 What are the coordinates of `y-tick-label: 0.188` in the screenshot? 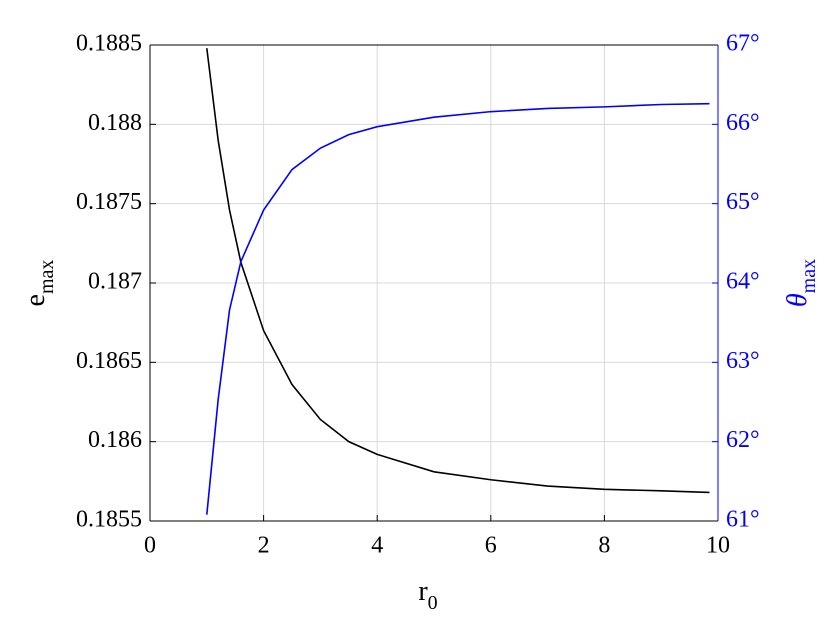 It's located at (115, 123).